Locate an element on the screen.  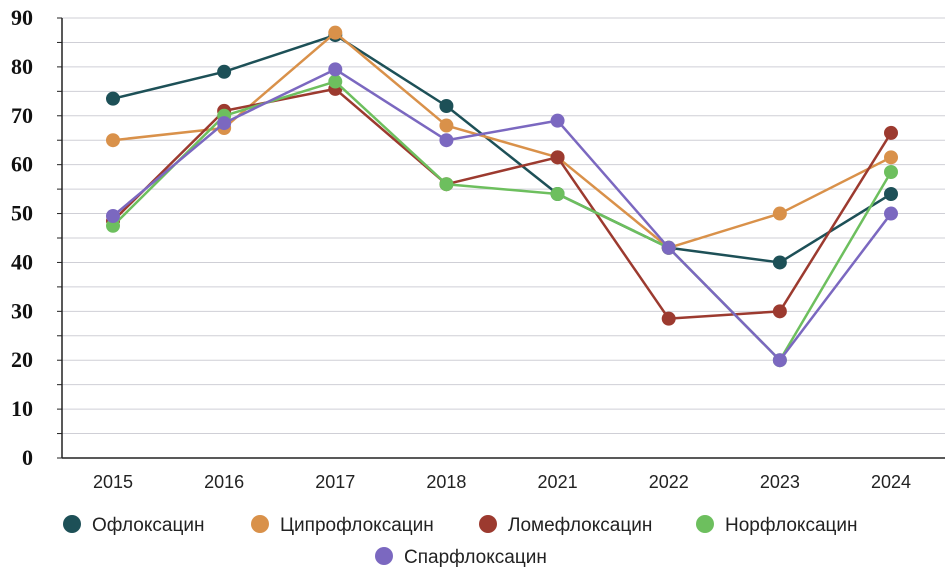
y-tick-label: 90 is located at coordinates (22, 17).